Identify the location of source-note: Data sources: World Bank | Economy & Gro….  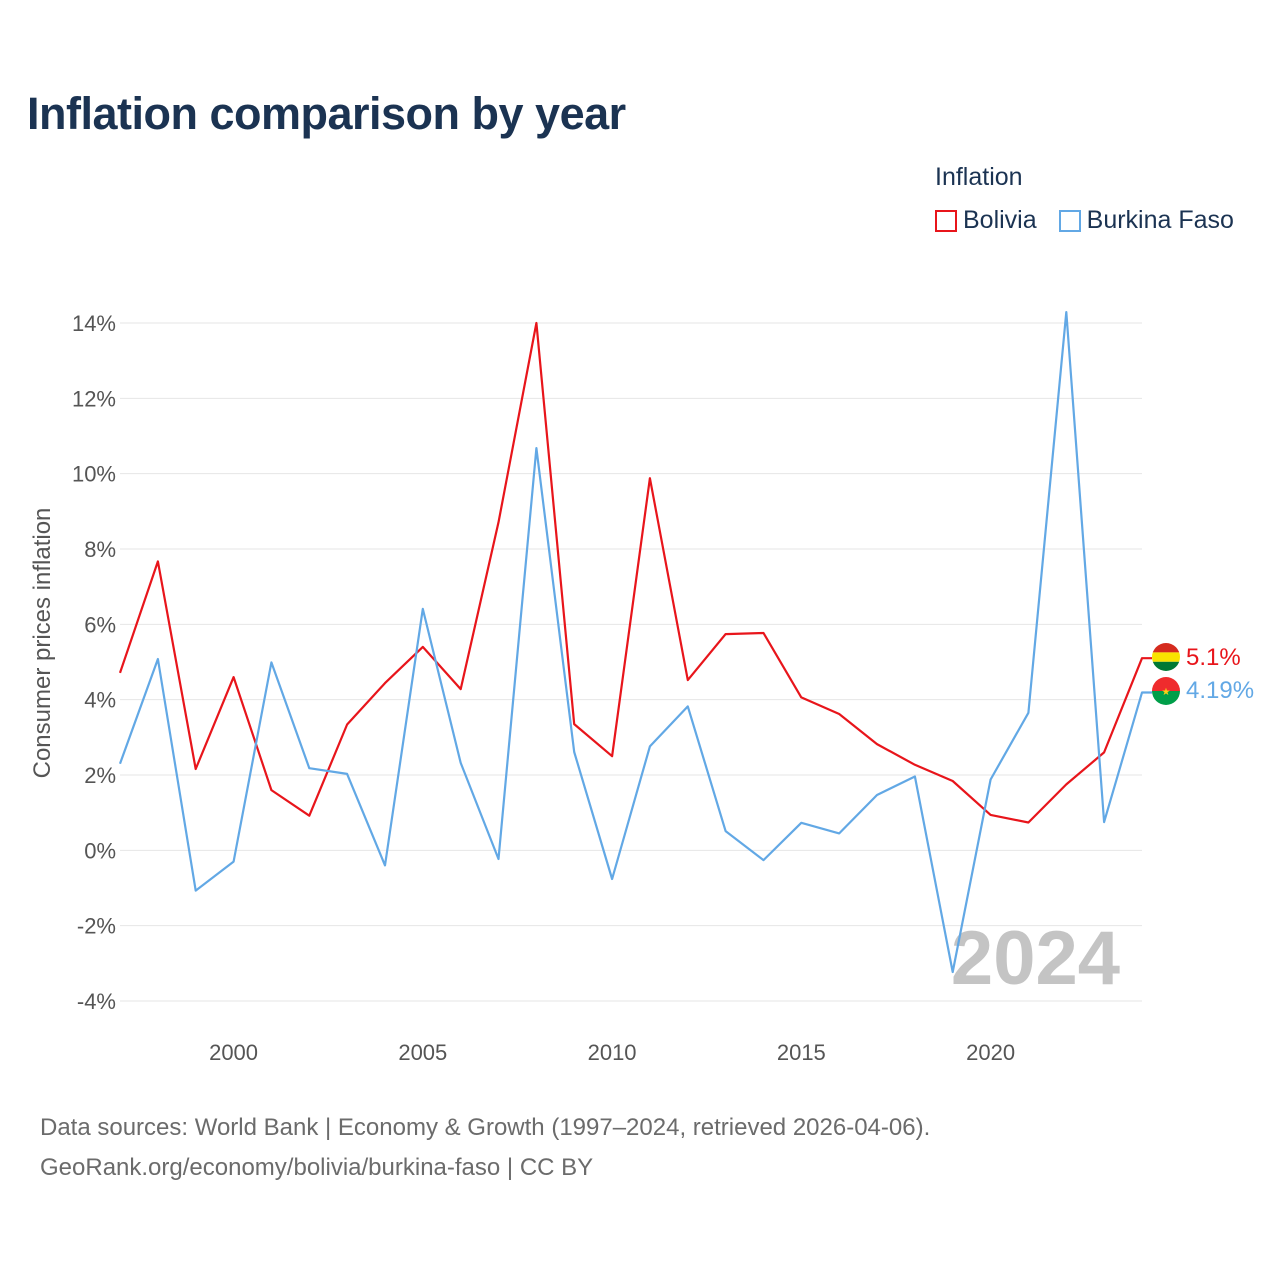
(485, 1148).